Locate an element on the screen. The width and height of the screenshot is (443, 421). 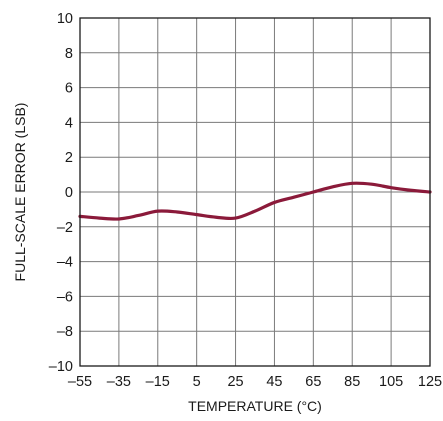
y-tick-label: –2 is located at coordinates (65, 228).